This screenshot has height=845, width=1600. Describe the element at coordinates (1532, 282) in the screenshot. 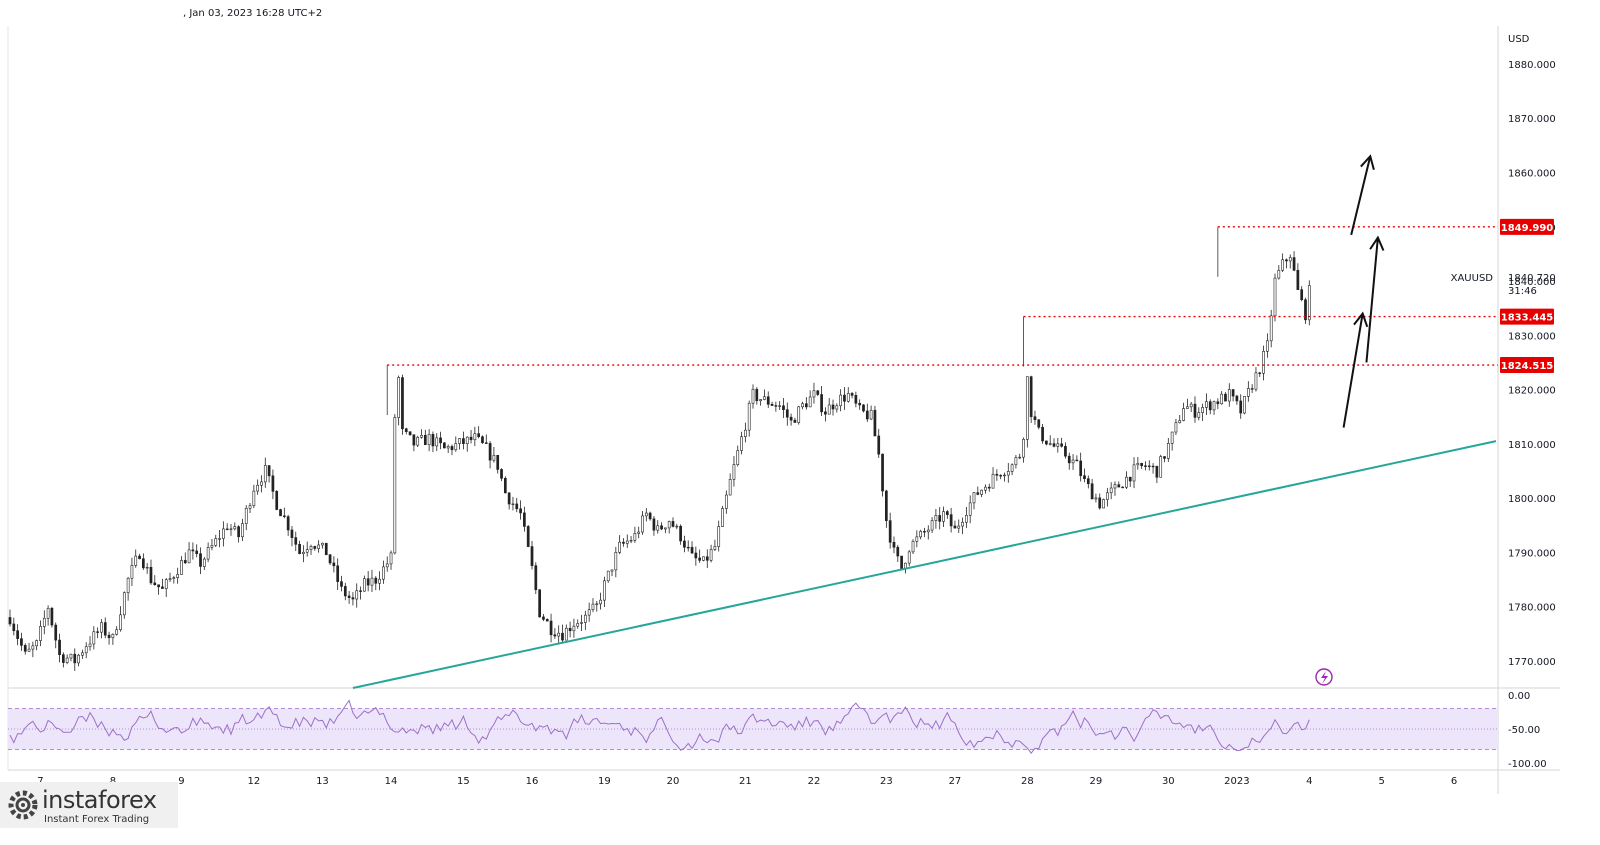

I see `price-tick-label: 1840.000` at that location.